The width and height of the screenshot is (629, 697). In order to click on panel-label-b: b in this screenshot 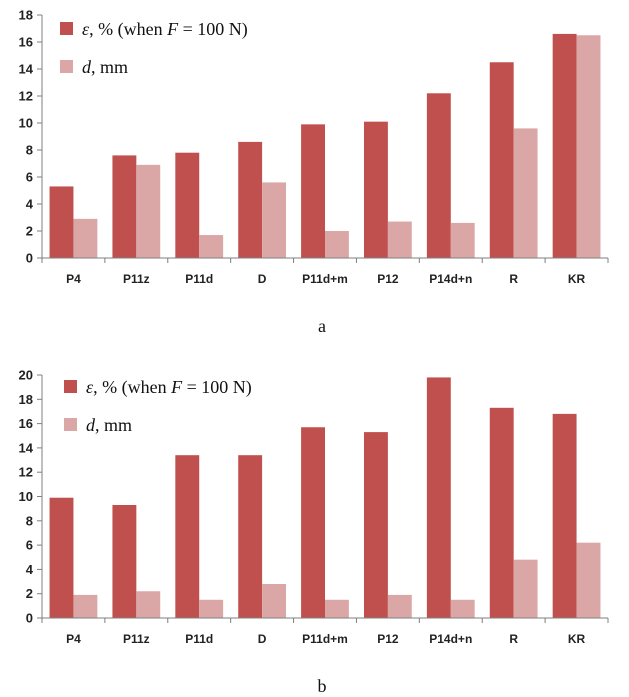, I will do `click(322, 686)`.